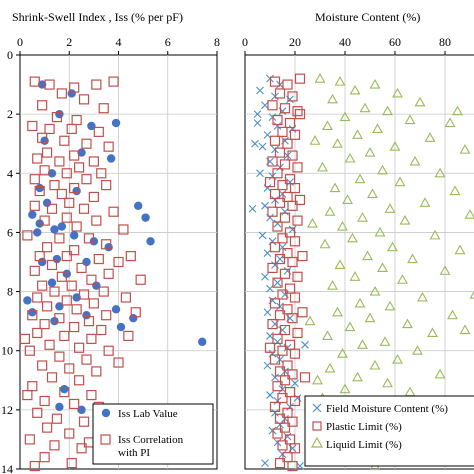 Image resolution: width=474 pixels, height=474 pixels. What do you see at coordinates (10, 173) in the screenshot?
I see `y-tick-label: 4` at bounding box center [10, 173].